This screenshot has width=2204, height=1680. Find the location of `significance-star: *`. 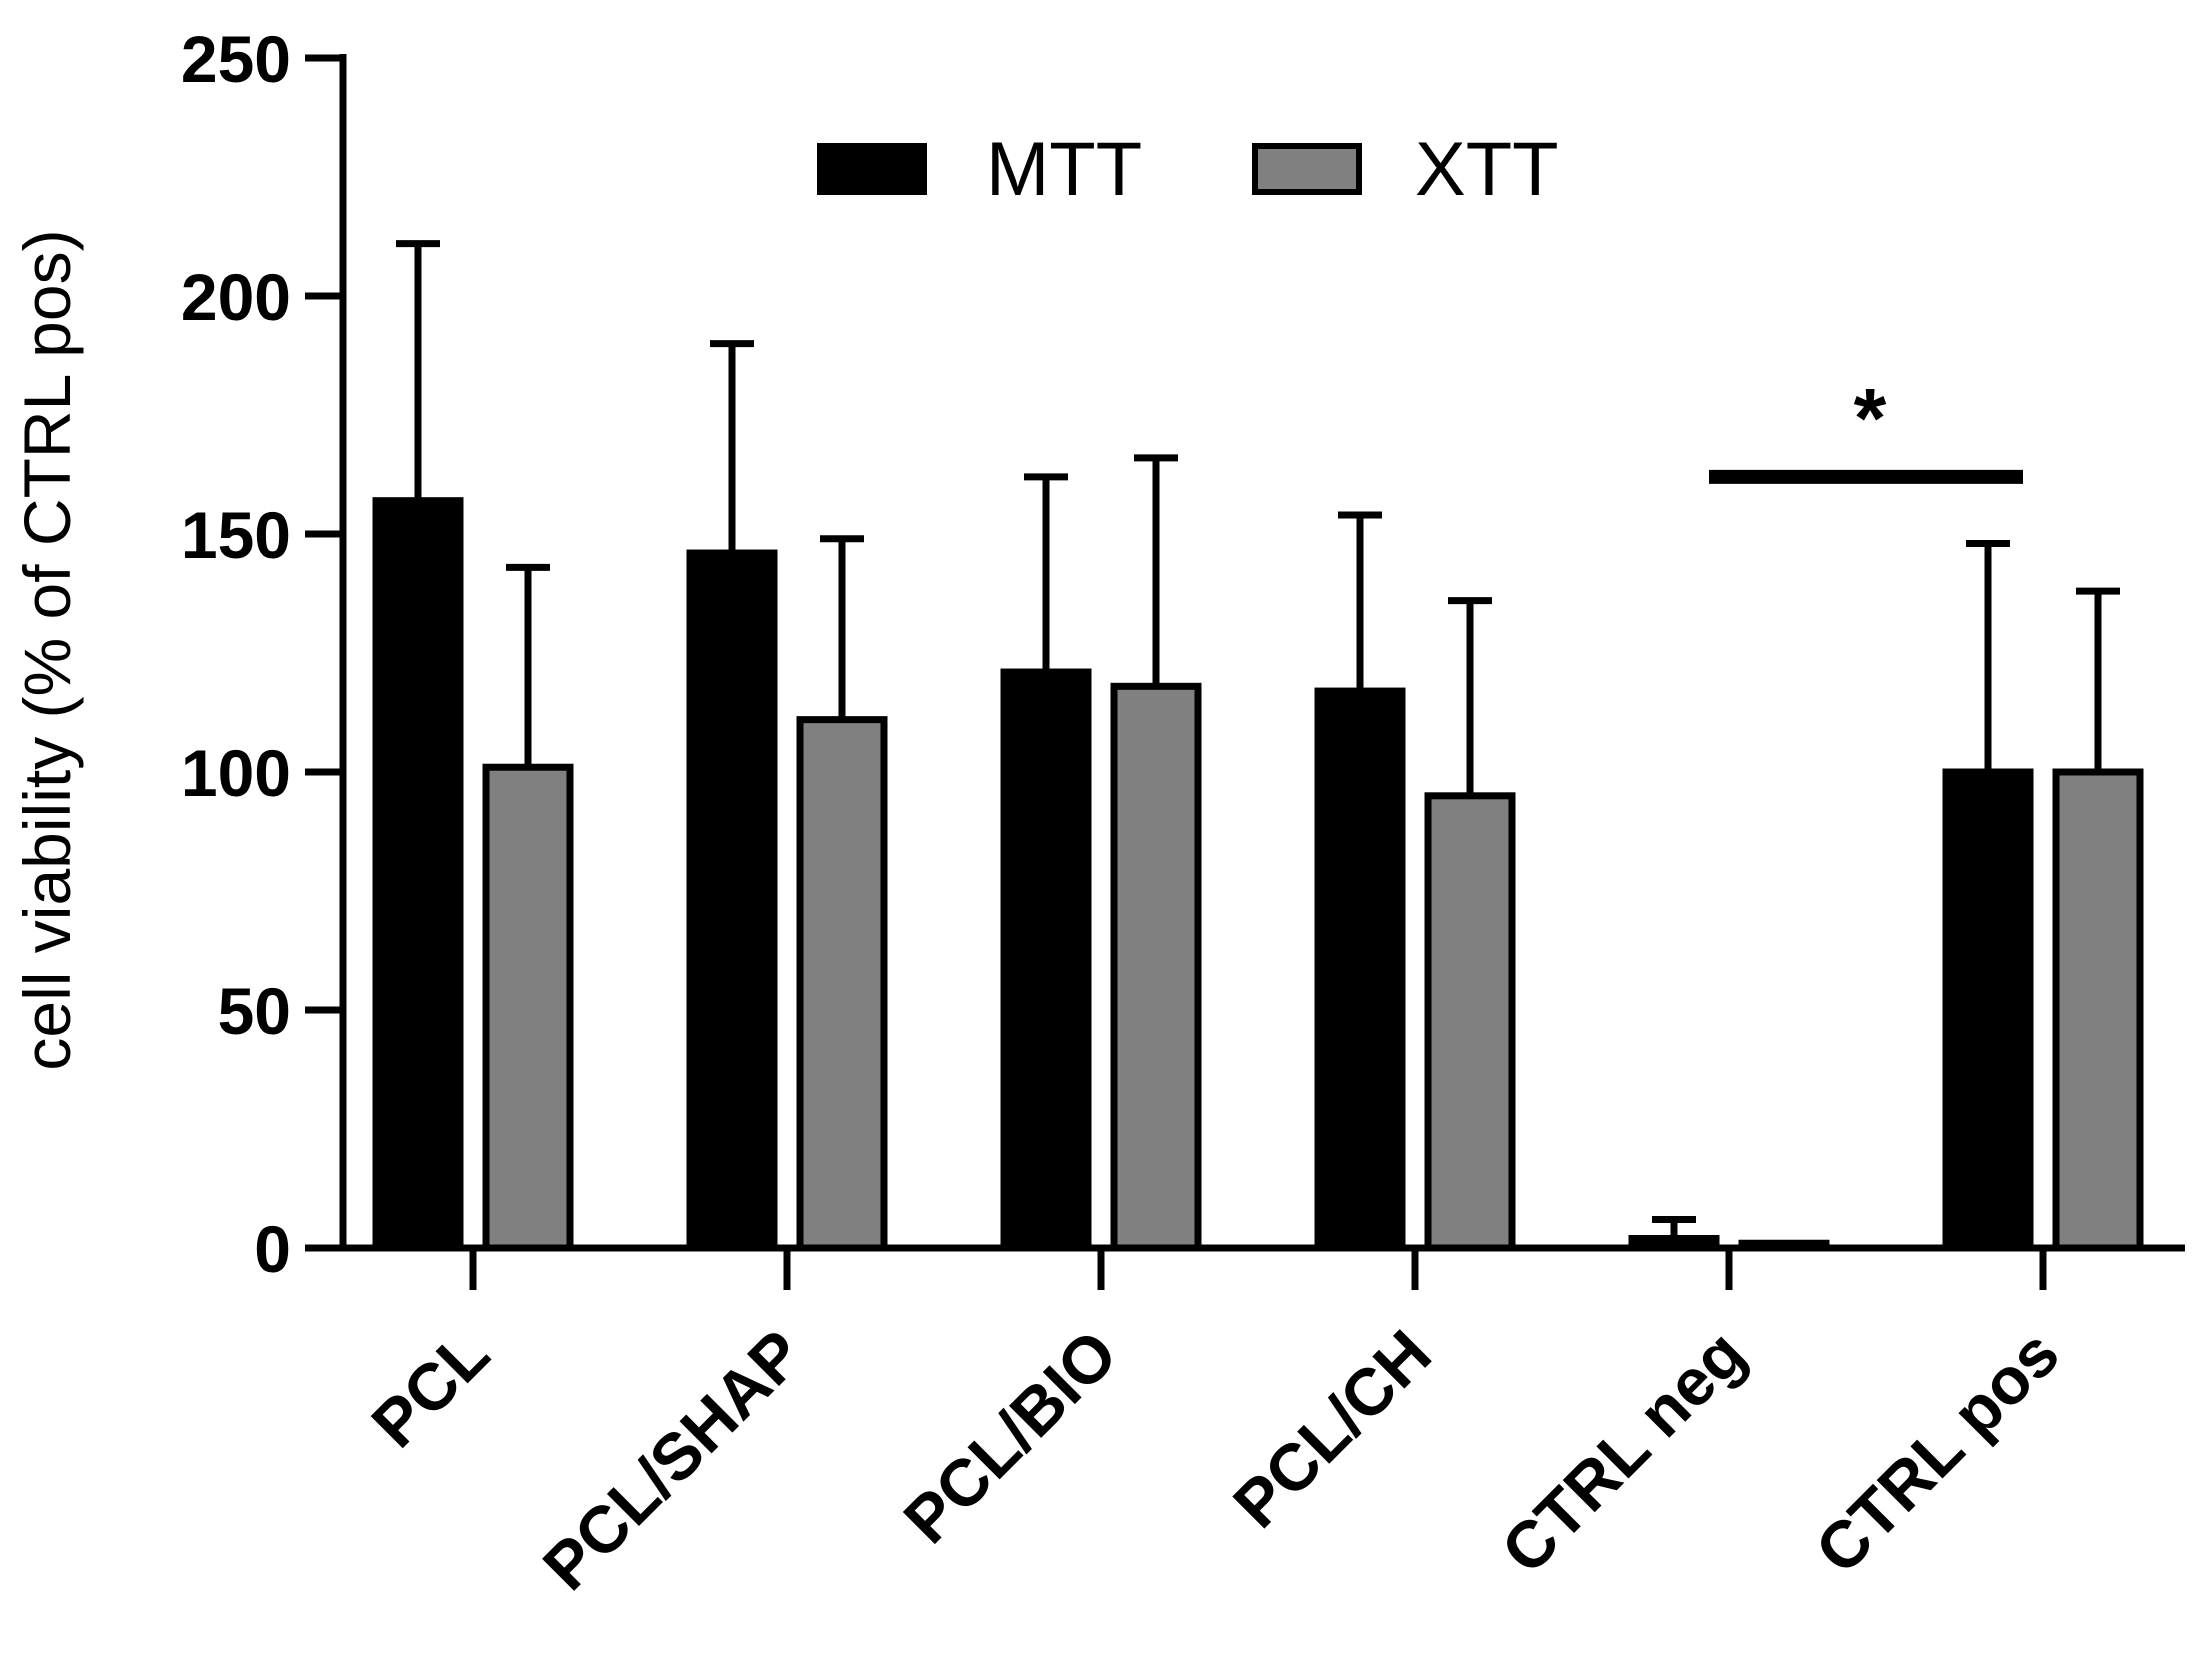

significance-star: * is located at coordinates (1870, 418).